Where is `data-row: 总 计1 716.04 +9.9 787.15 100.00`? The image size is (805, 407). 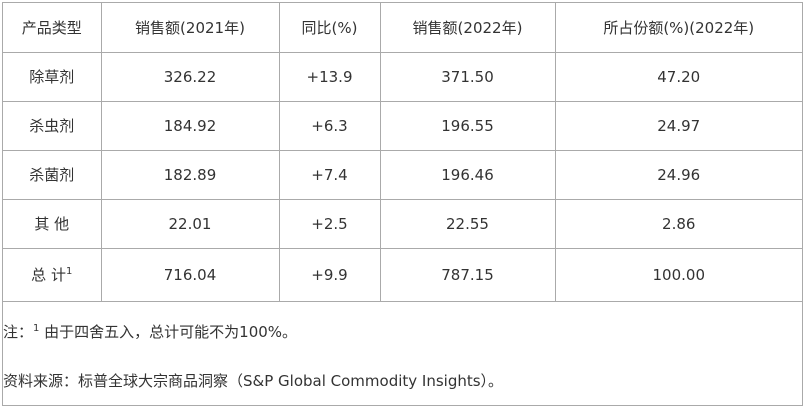
data-row: 总 计1 716.04 +9.9 787.15 100.00 is located at coordinates (402, 275).